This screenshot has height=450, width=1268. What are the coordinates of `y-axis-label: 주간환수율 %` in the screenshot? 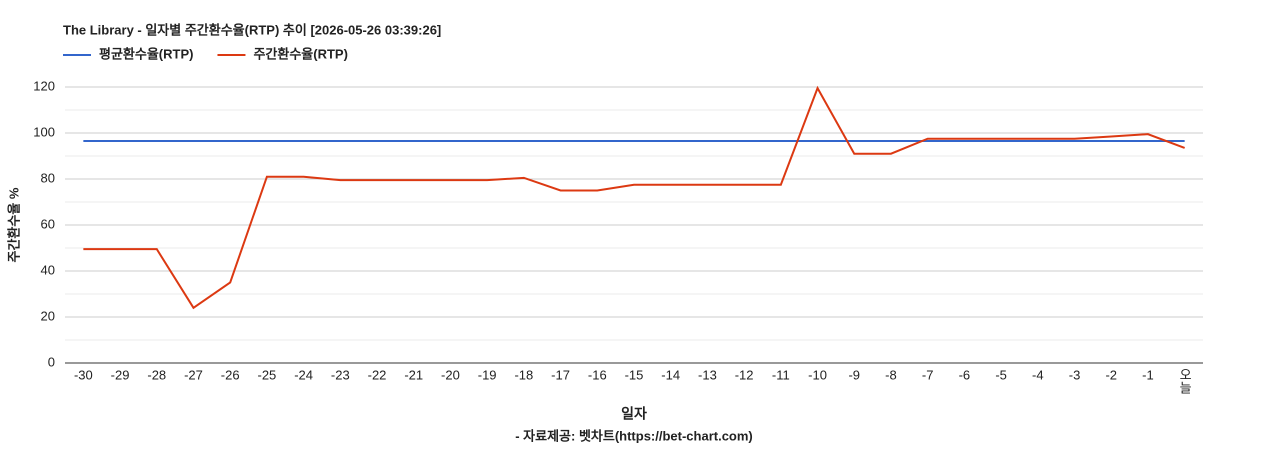 It's located at (13, 224).